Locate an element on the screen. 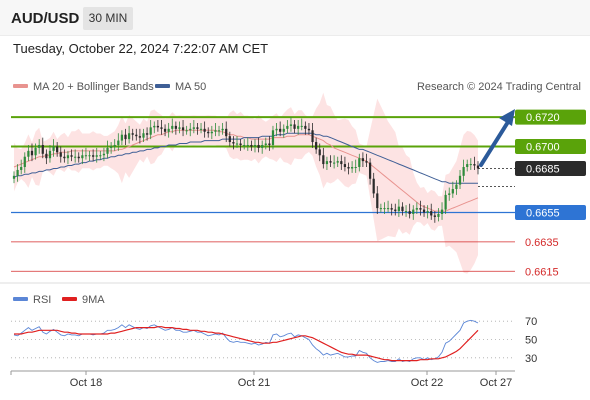 This screenshot has width=590, height=400. ma50-legend-swatch is located at coordinates (162, 86).